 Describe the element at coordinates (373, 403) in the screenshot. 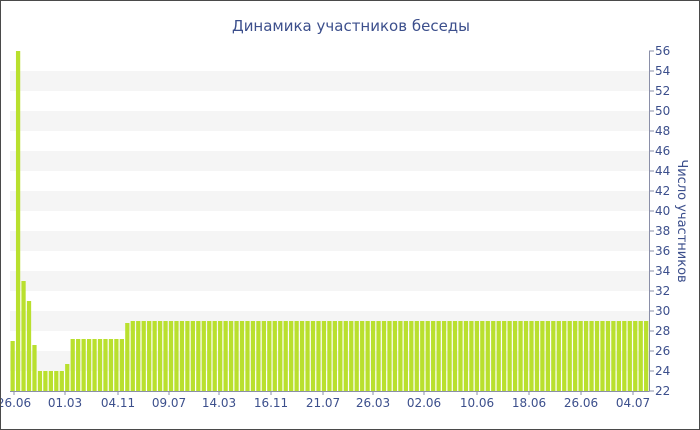

I see `x-tick-label: 26.03` at that location.